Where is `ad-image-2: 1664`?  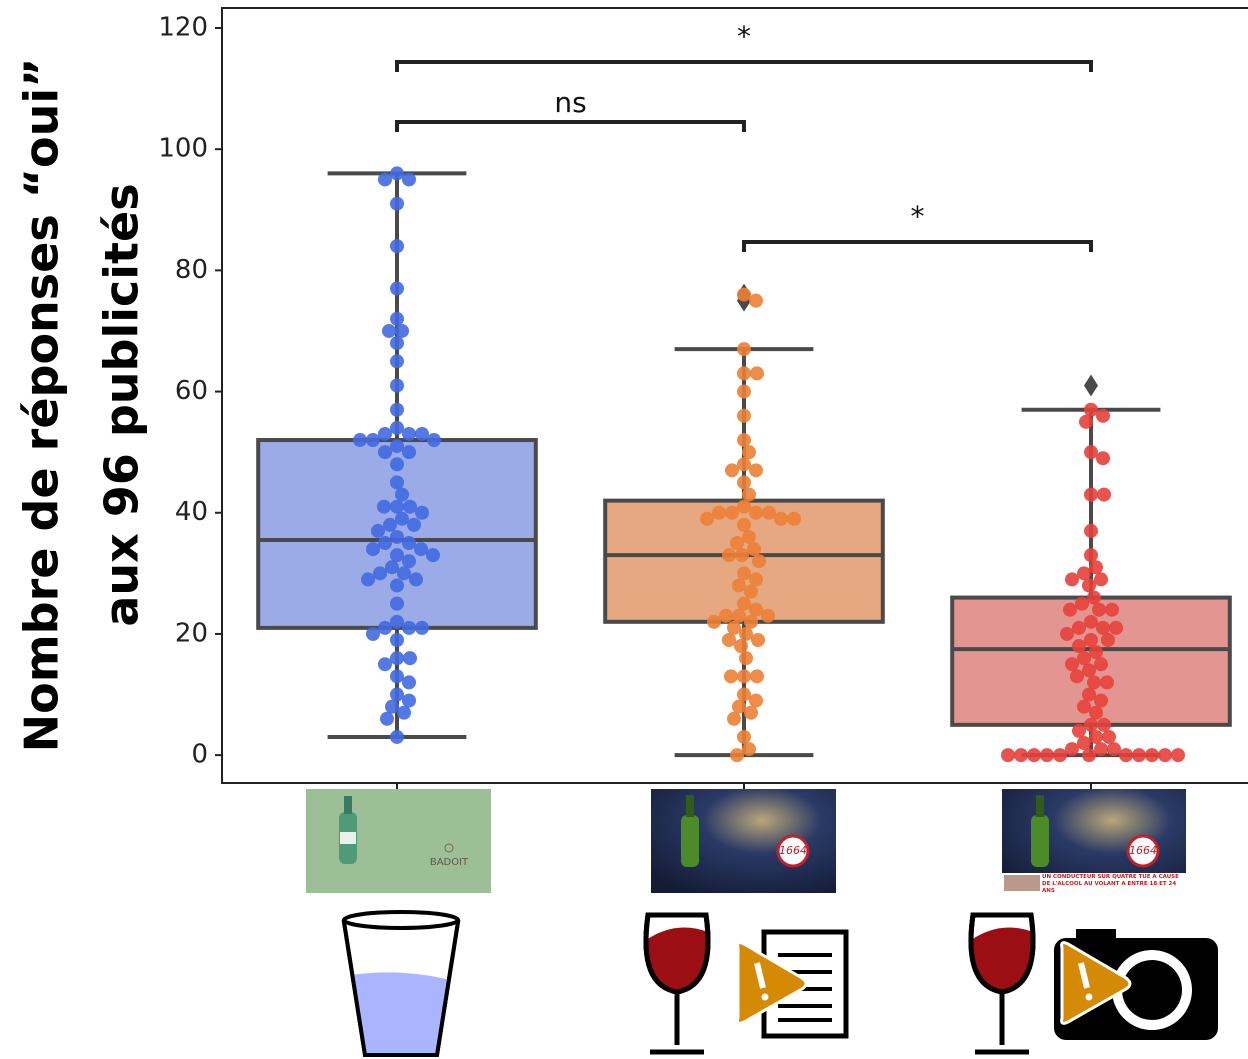
ad-image-2: 1664 is located at coordinates (743, 841).